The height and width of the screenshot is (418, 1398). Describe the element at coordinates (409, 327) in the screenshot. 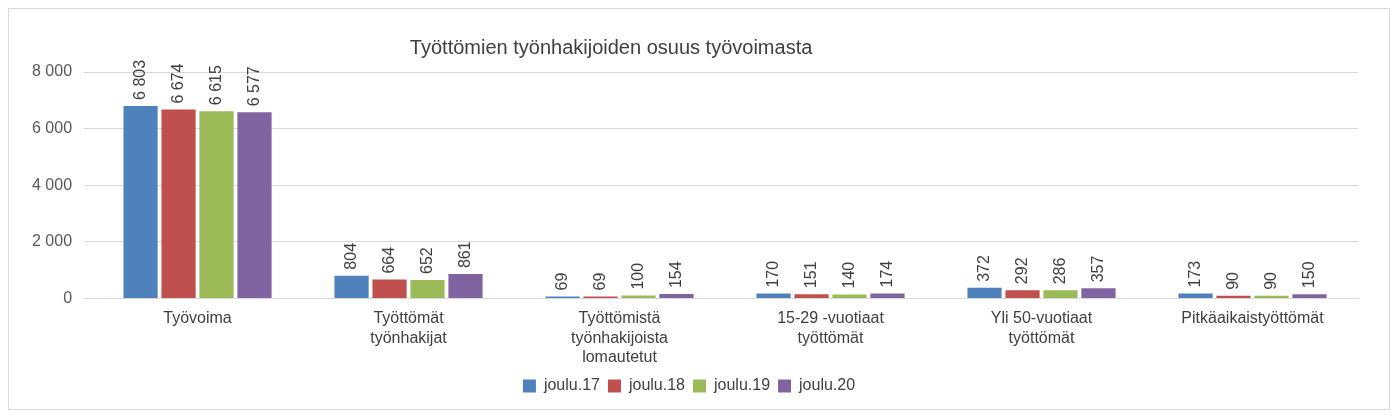

I see `x-tick-label: Työttömät työnhakijat` at that location.